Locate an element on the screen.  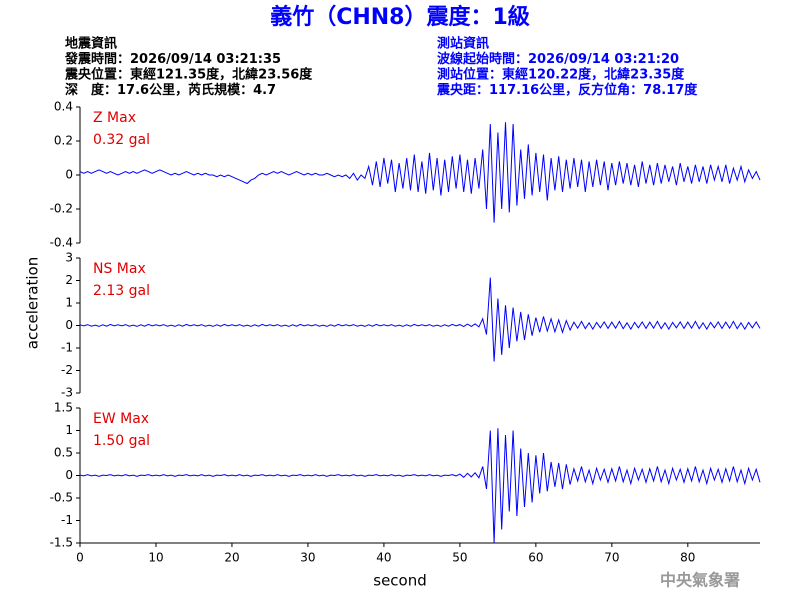
y-tick-label: -0.2 is located at coordinates (61, 209).